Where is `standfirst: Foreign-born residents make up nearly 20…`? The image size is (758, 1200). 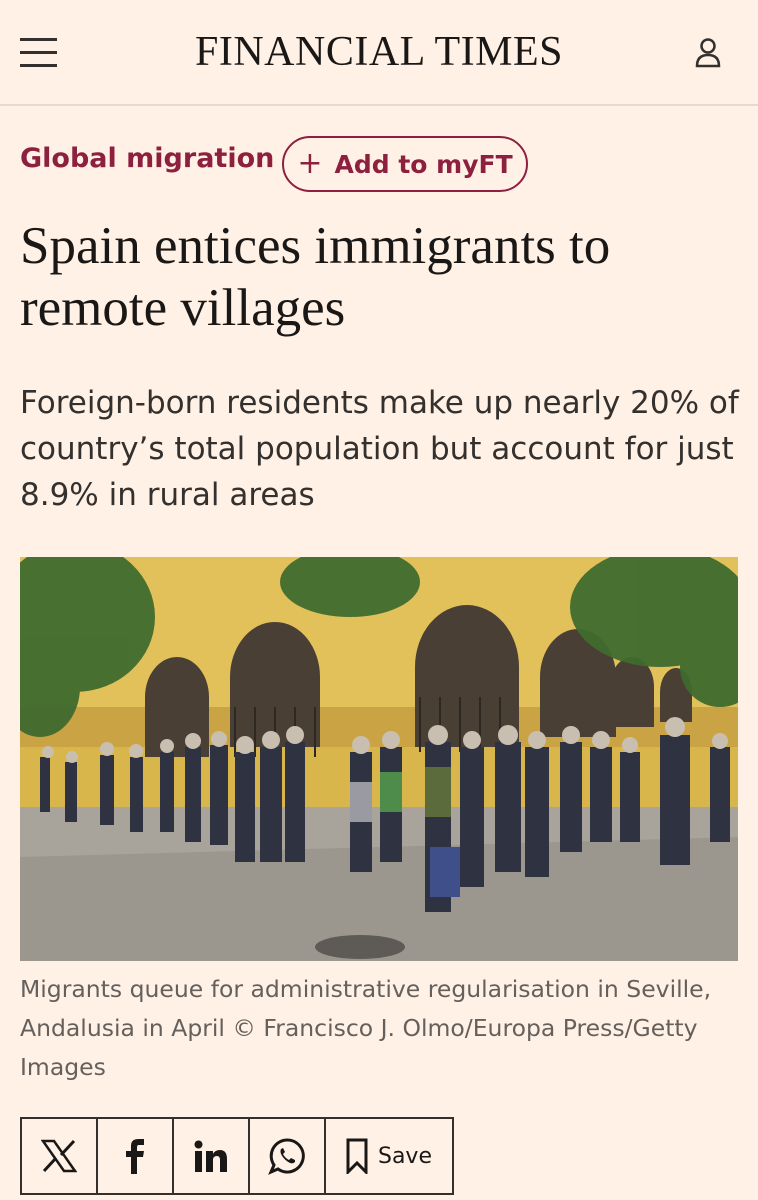
standfirst: Foreign-born residents make up nearly 20… is located at coordinates (379, 449).